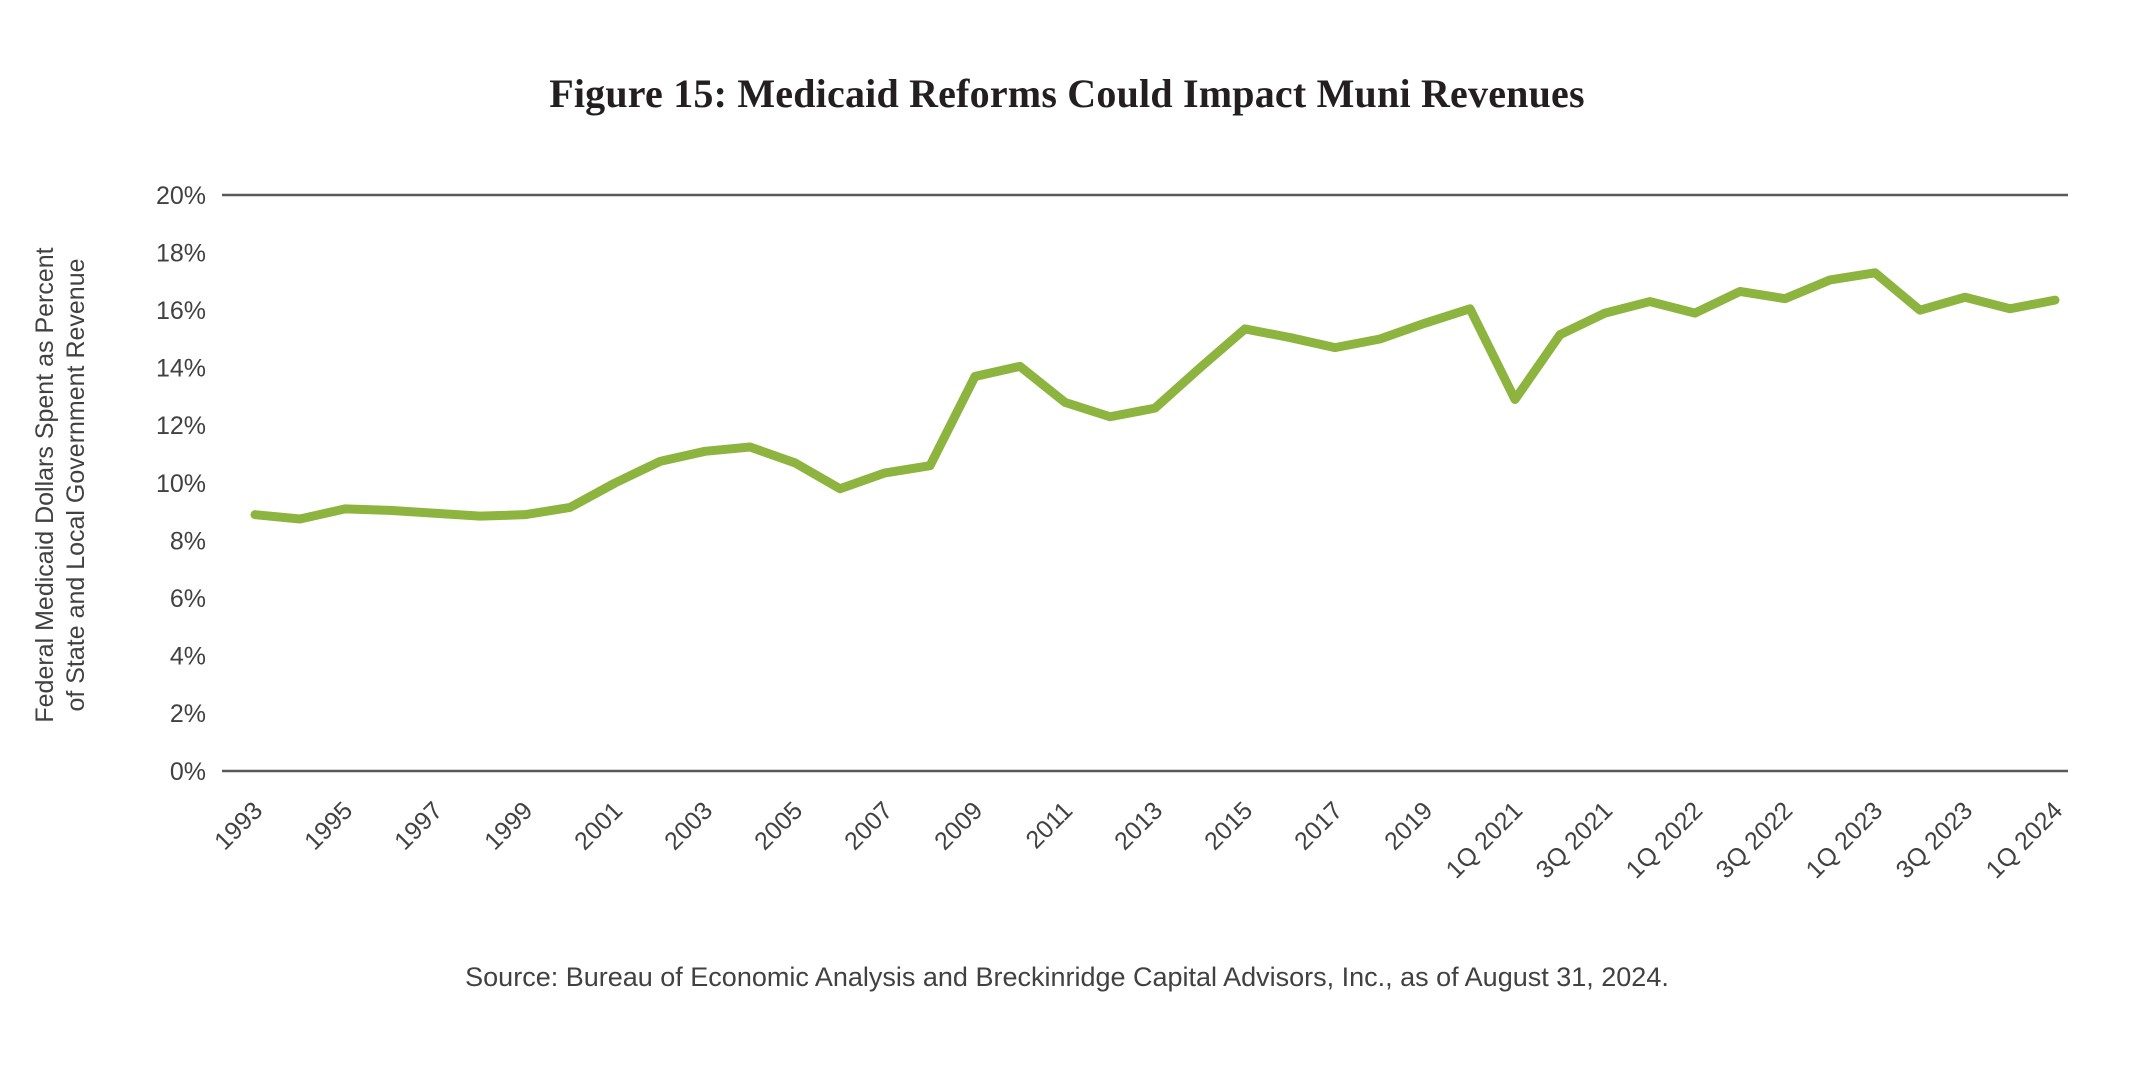  What do you see at coordinates (188, 714) in the screenshot?
I see `y-tick-label: 2%` at bounding box center [188, 714].